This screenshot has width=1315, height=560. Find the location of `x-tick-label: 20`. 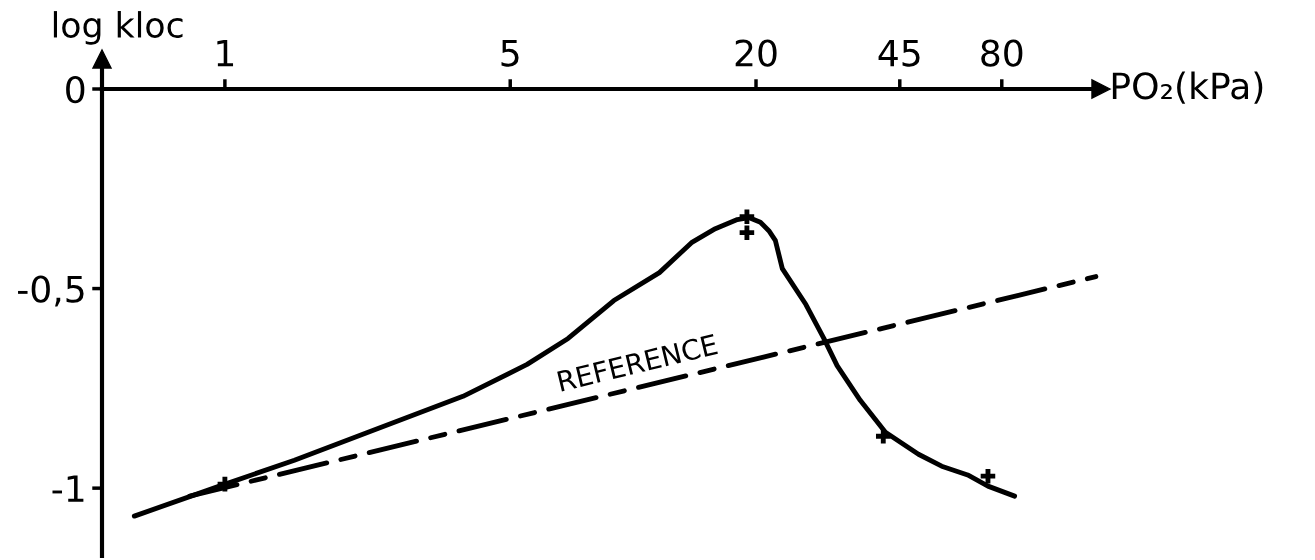

x-tick-label: 20 is located at coordinates (756, 53).